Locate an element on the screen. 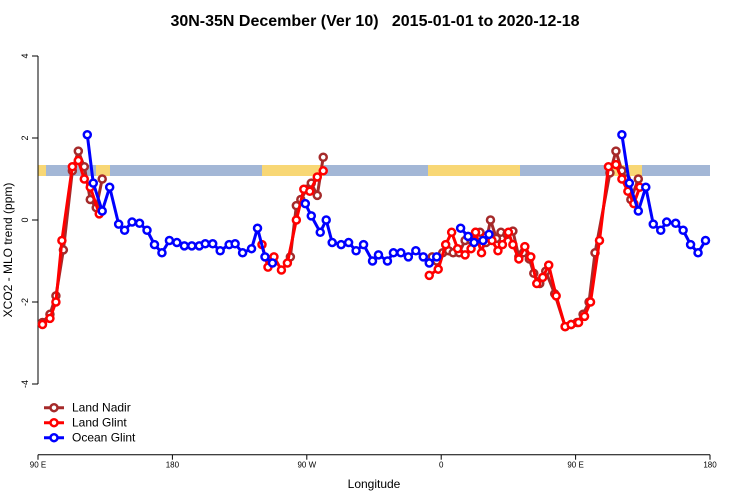 This screenshot has height=500, width=750. legend-marker is located at coordinates (54, 407).